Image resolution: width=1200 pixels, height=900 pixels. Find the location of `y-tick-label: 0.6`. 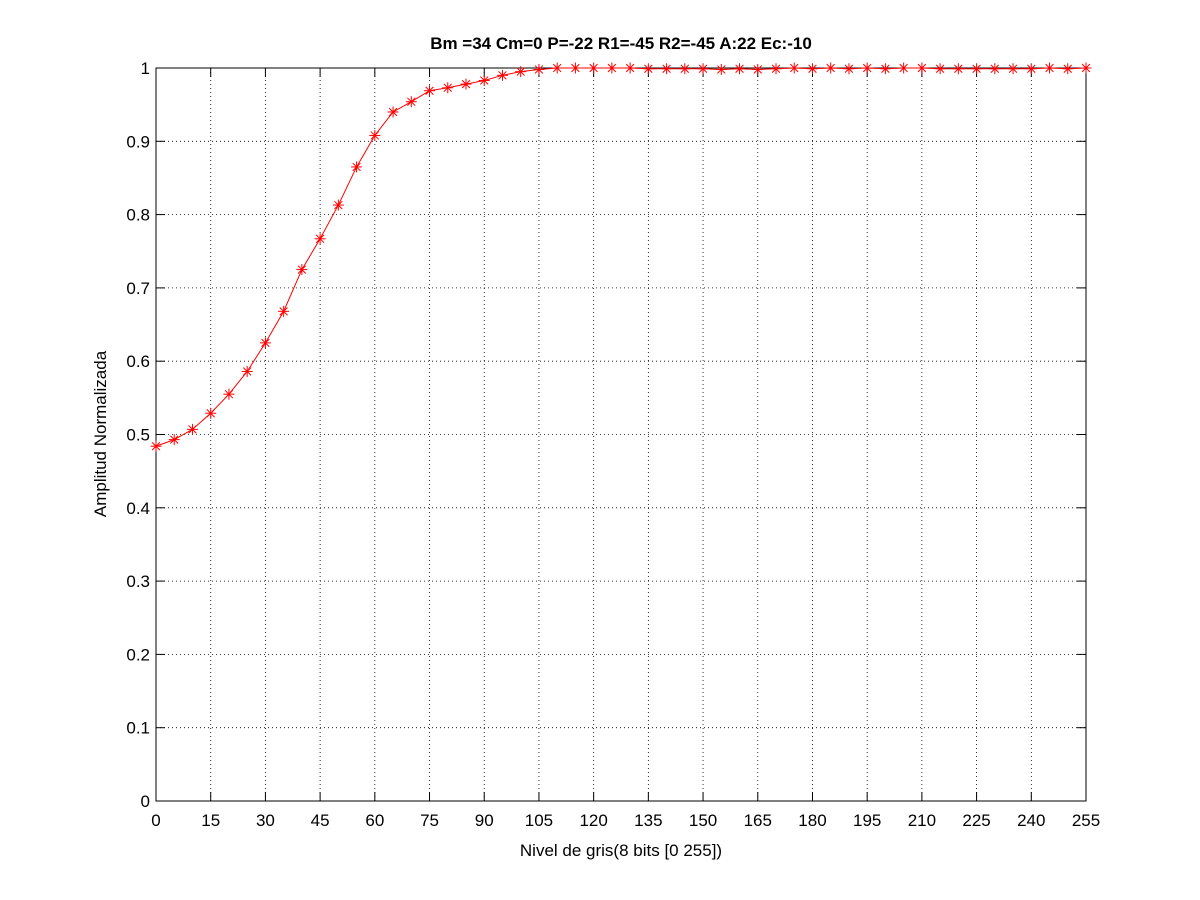

y-tick-label: 0.6 is located at coordinates (138, 361).